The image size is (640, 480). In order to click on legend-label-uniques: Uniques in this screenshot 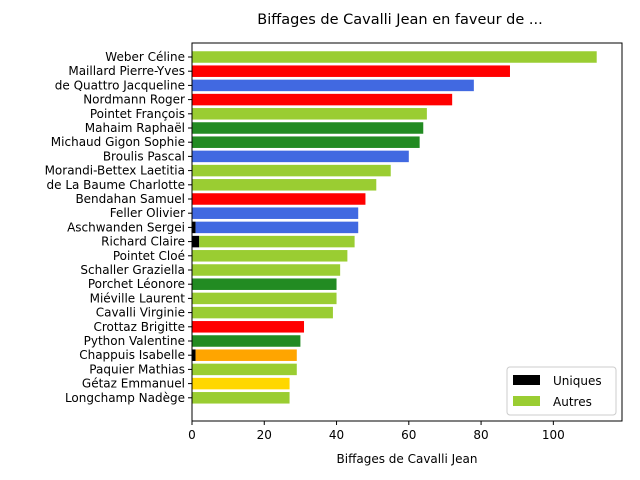, I will do `click(577, 381)`.